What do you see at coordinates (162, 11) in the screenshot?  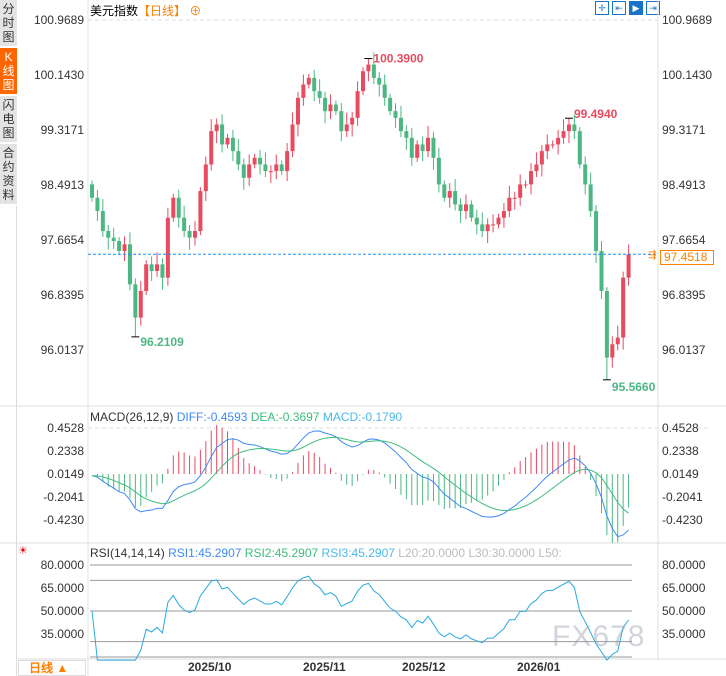 I see `period-label: 【日线】` at bounding box center [162, 11].